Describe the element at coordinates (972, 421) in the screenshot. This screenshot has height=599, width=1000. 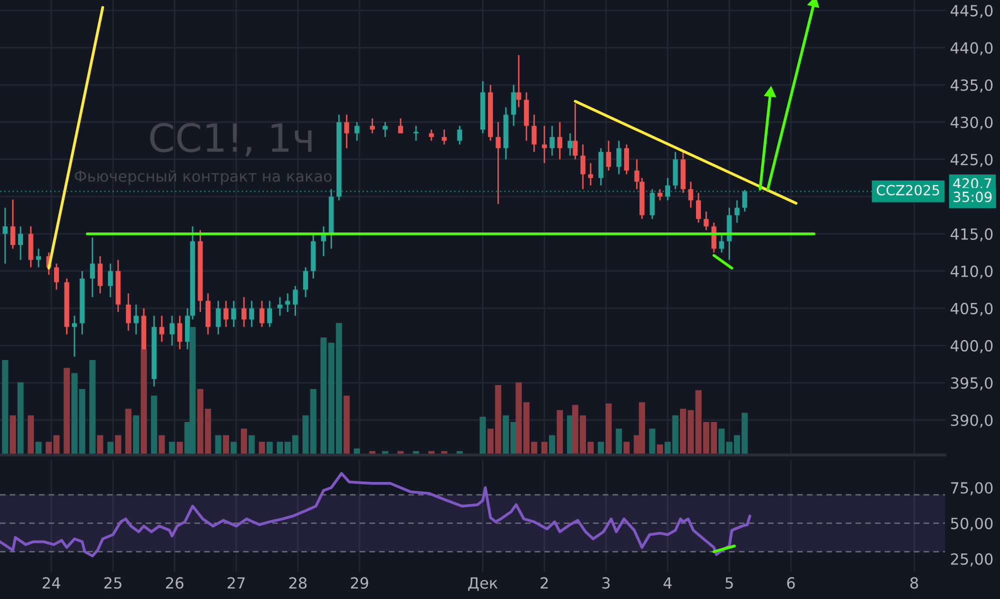
I see `y-tick-label: 390,0` at that location.